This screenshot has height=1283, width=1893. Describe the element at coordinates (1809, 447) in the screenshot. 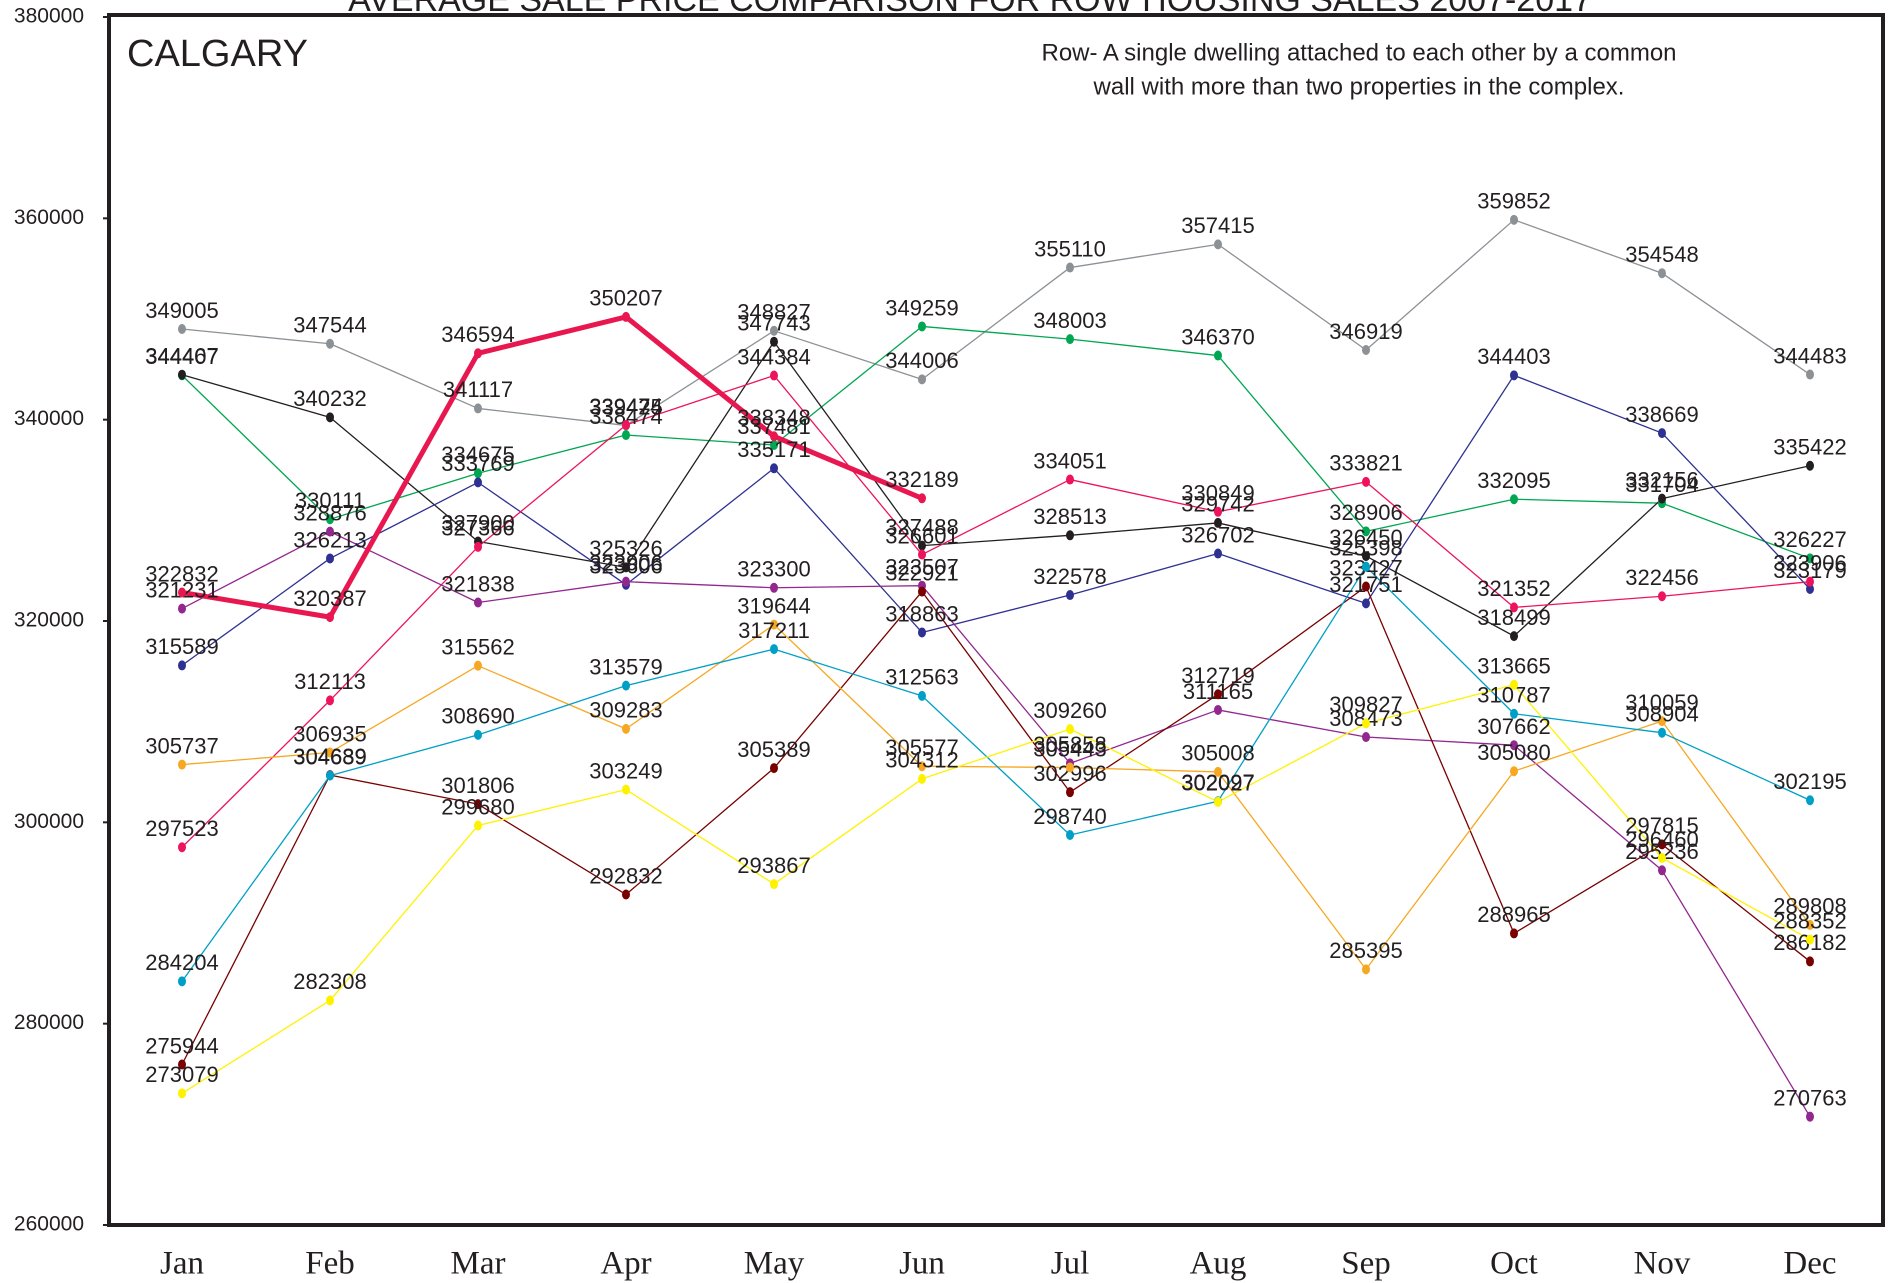

I see `data-label: 335422` at that location.